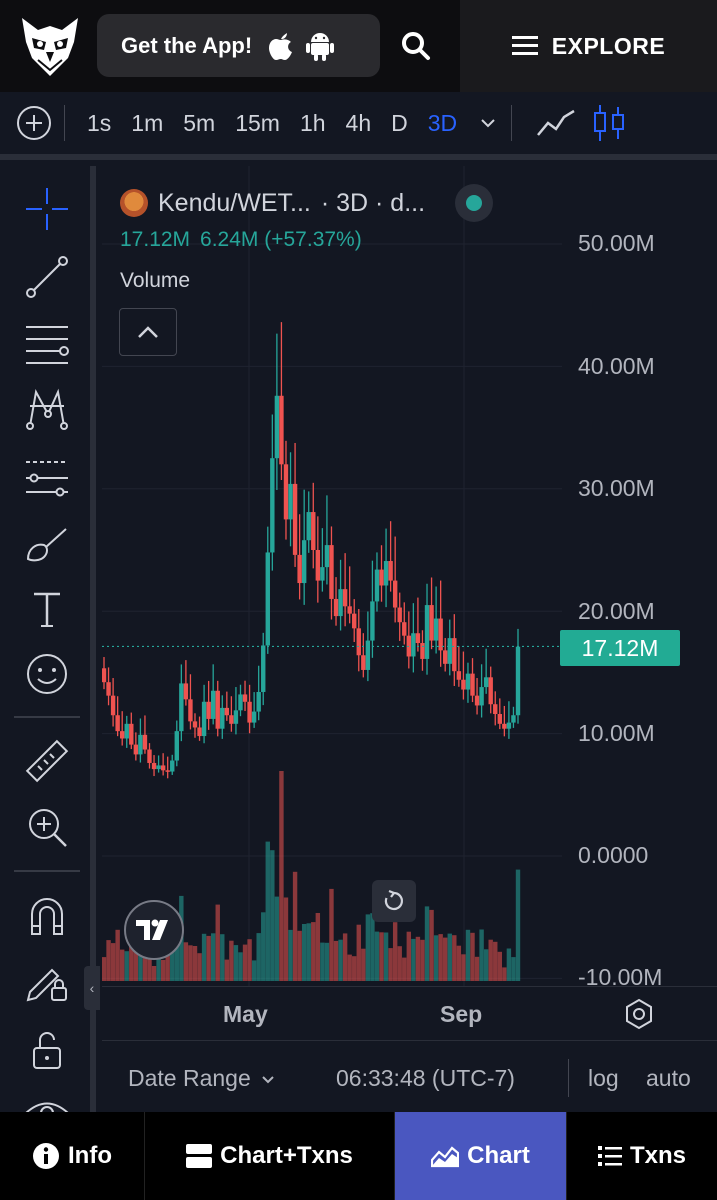 This screenshot has height=1200, width=717. What do you see at coordinates (147, 122) in the screenshot?
I see `interval-1m: 1m` at bounding box center [147, 122].